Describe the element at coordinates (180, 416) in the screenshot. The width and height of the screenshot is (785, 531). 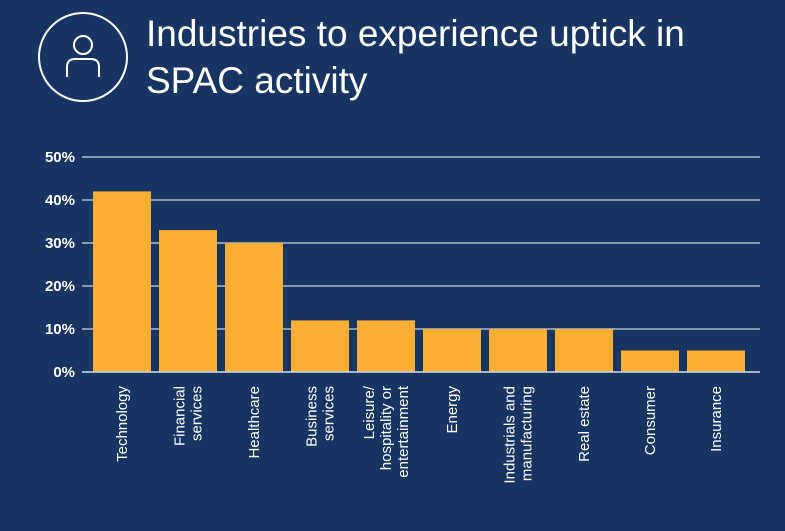
I see `x-tick-label-line: Financial` at that location.